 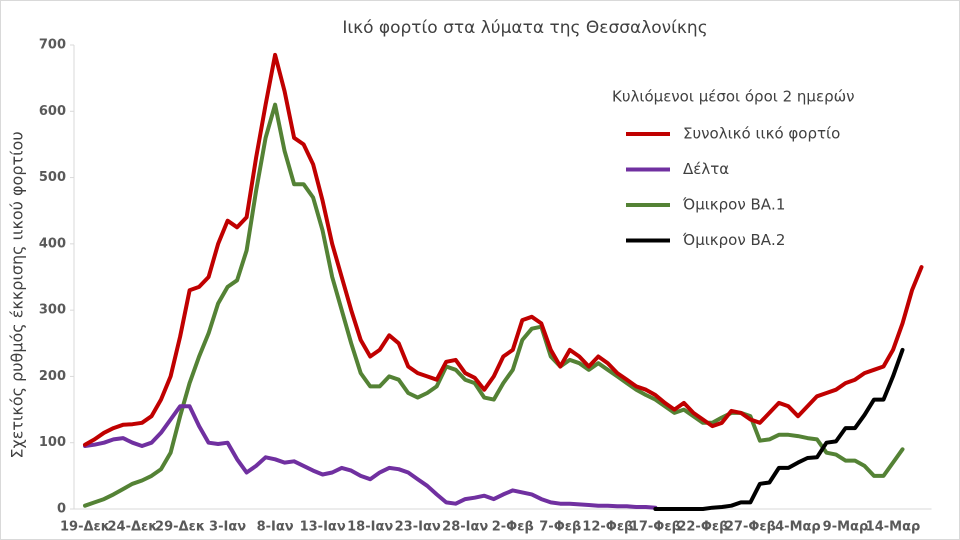 What do you see at coordinates (733, 205) in the screenshot?
I see `legend-label: Όμικρον ΒΑ.1` at bounding box center [733, 205].